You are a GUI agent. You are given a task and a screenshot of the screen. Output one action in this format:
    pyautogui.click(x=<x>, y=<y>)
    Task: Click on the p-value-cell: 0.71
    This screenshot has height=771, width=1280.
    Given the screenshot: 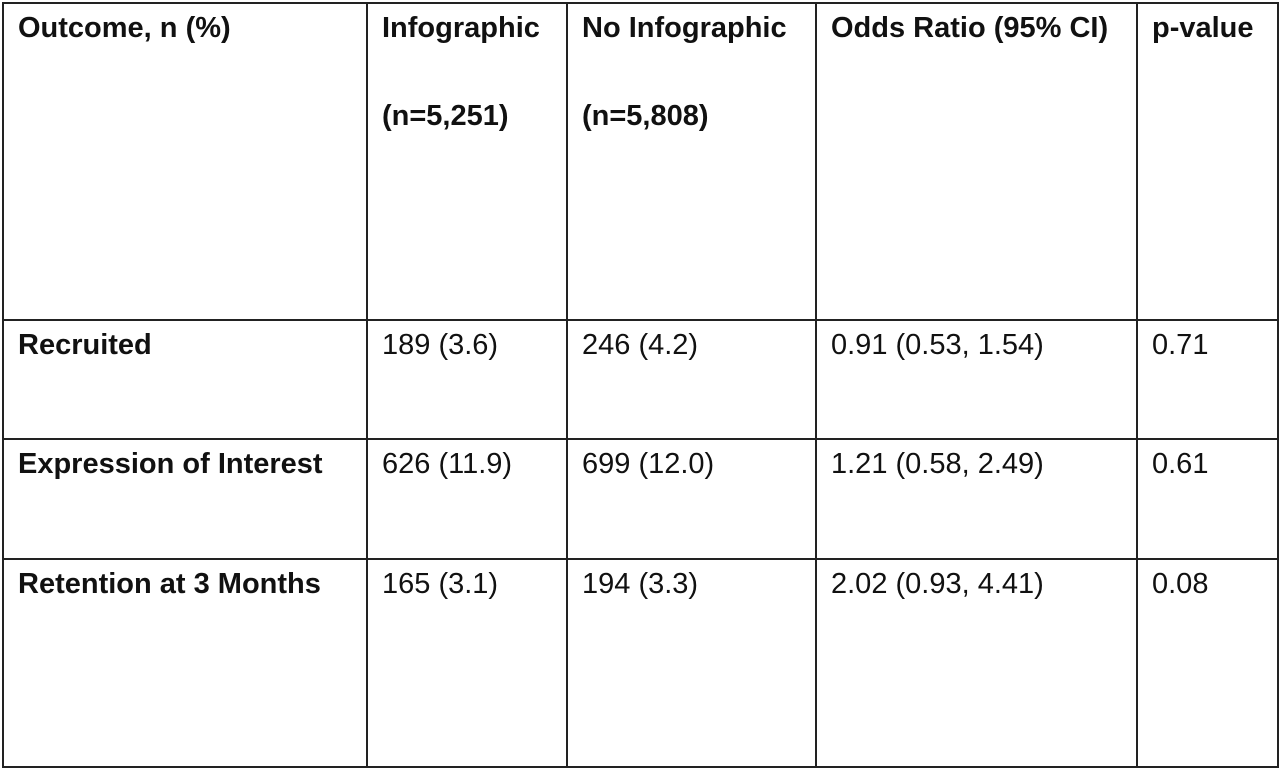 What is the action you would take?
    pyautogui.click(x=1207, y=379)
    